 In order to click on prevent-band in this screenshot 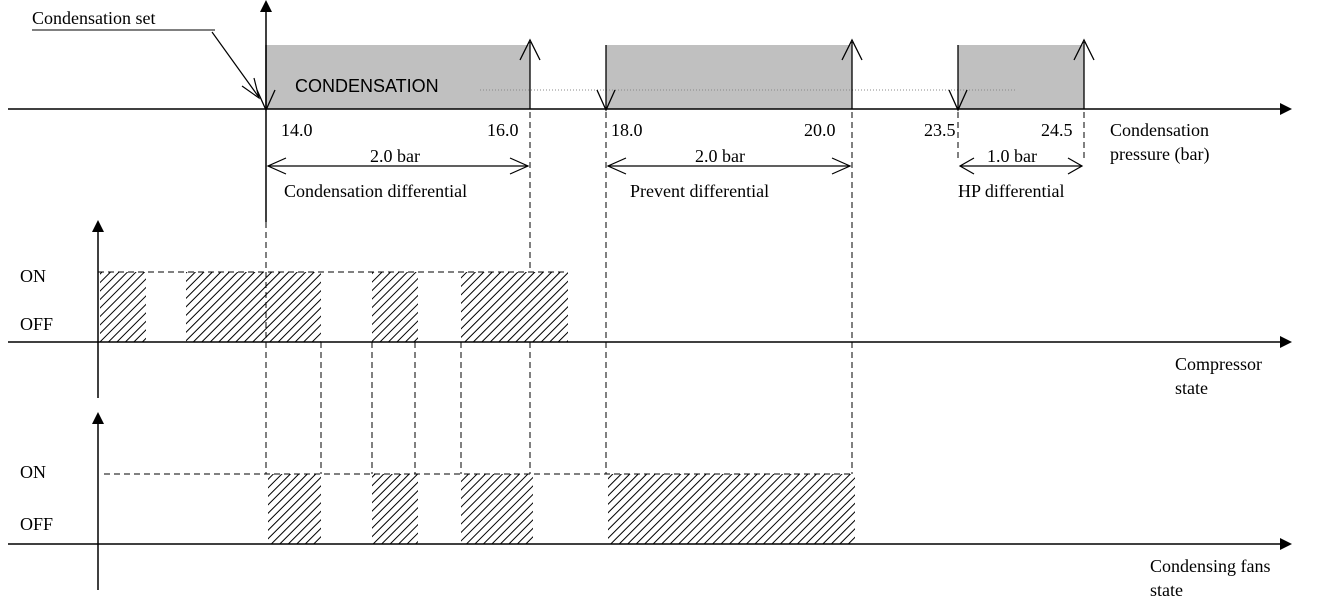, I will do `click(729, 77)`.